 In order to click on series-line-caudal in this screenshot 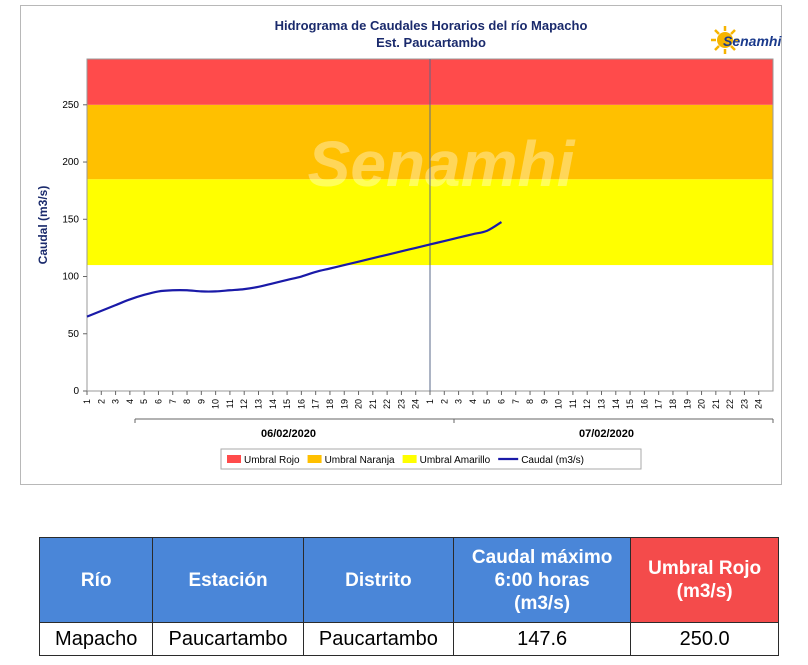, I will do `click(294, 269)`.